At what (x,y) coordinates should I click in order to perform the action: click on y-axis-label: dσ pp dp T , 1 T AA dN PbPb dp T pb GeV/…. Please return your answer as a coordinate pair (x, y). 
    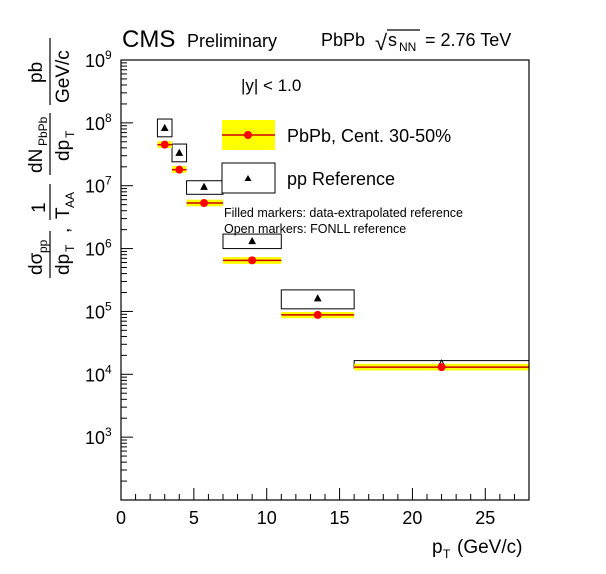
    Looking at the image, I should click on (51, 158).